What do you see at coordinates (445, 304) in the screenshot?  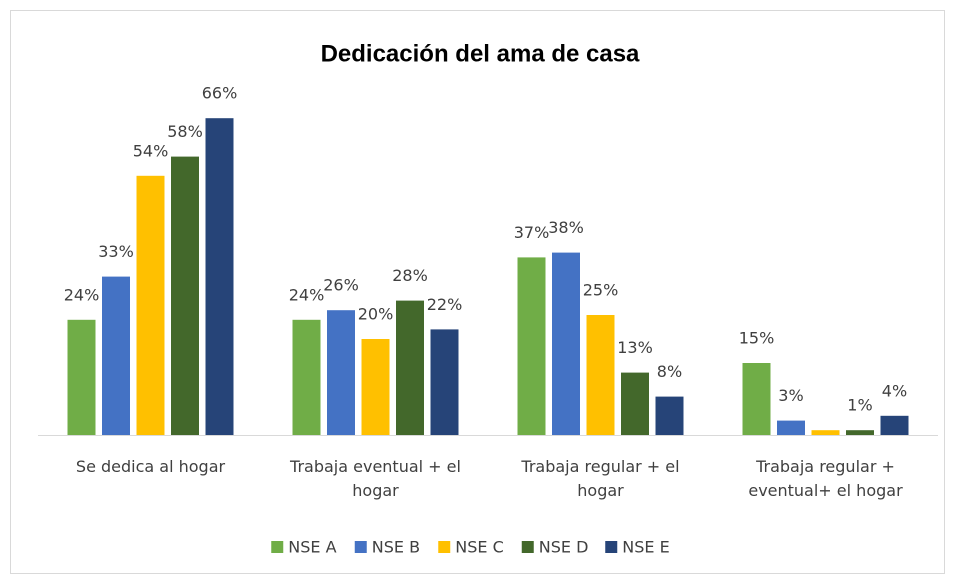 I see `data-label: 22%` at bounding box center [445, 304].